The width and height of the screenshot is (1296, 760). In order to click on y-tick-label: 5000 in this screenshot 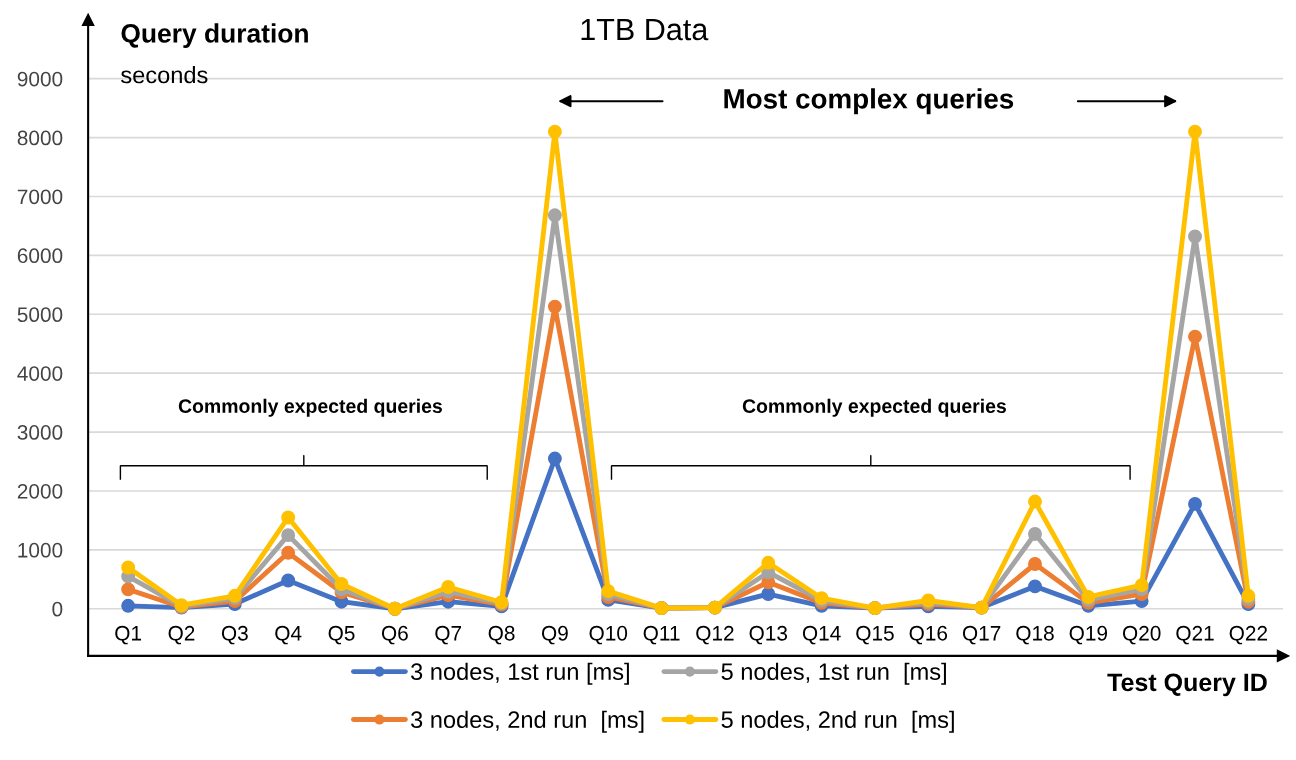, I will do `click(40, 315)`.